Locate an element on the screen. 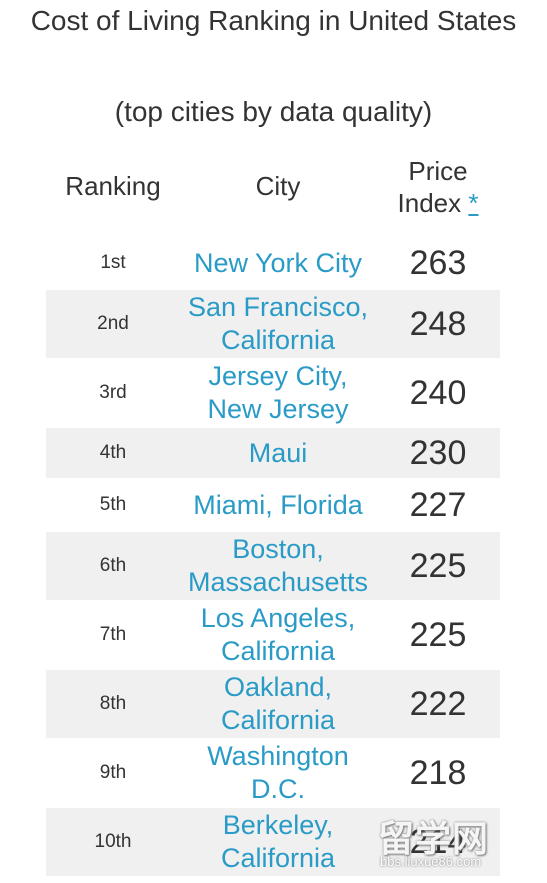 The image size is (547, 883). city-link: Miami, Florida is located at coordinates (278, 505).